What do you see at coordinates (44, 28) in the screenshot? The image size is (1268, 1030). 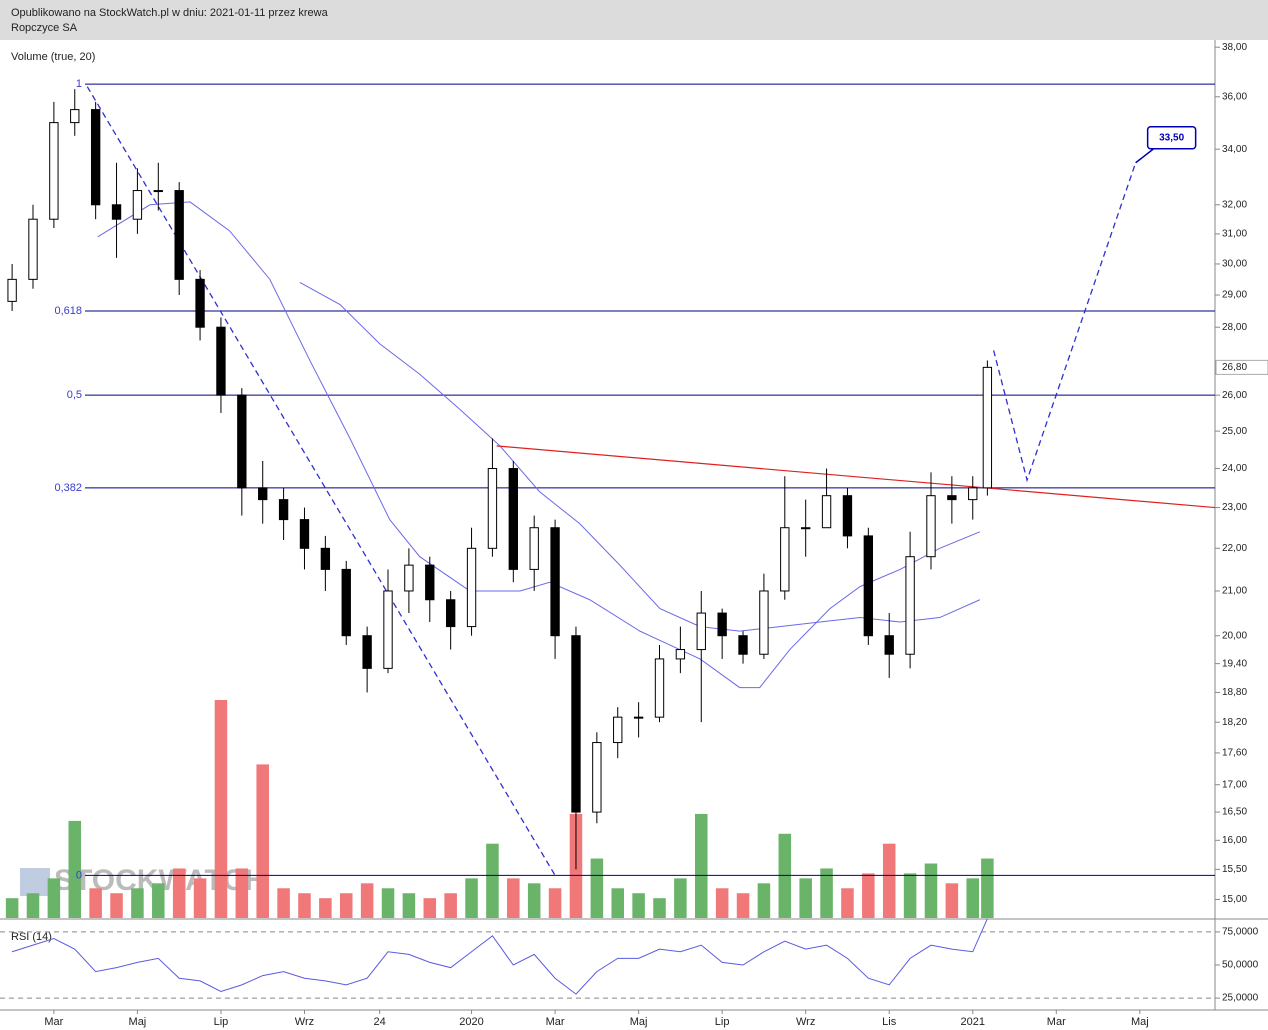 I see `header-subtitle: Ropczyce SA` at bounding box center [44, 28].